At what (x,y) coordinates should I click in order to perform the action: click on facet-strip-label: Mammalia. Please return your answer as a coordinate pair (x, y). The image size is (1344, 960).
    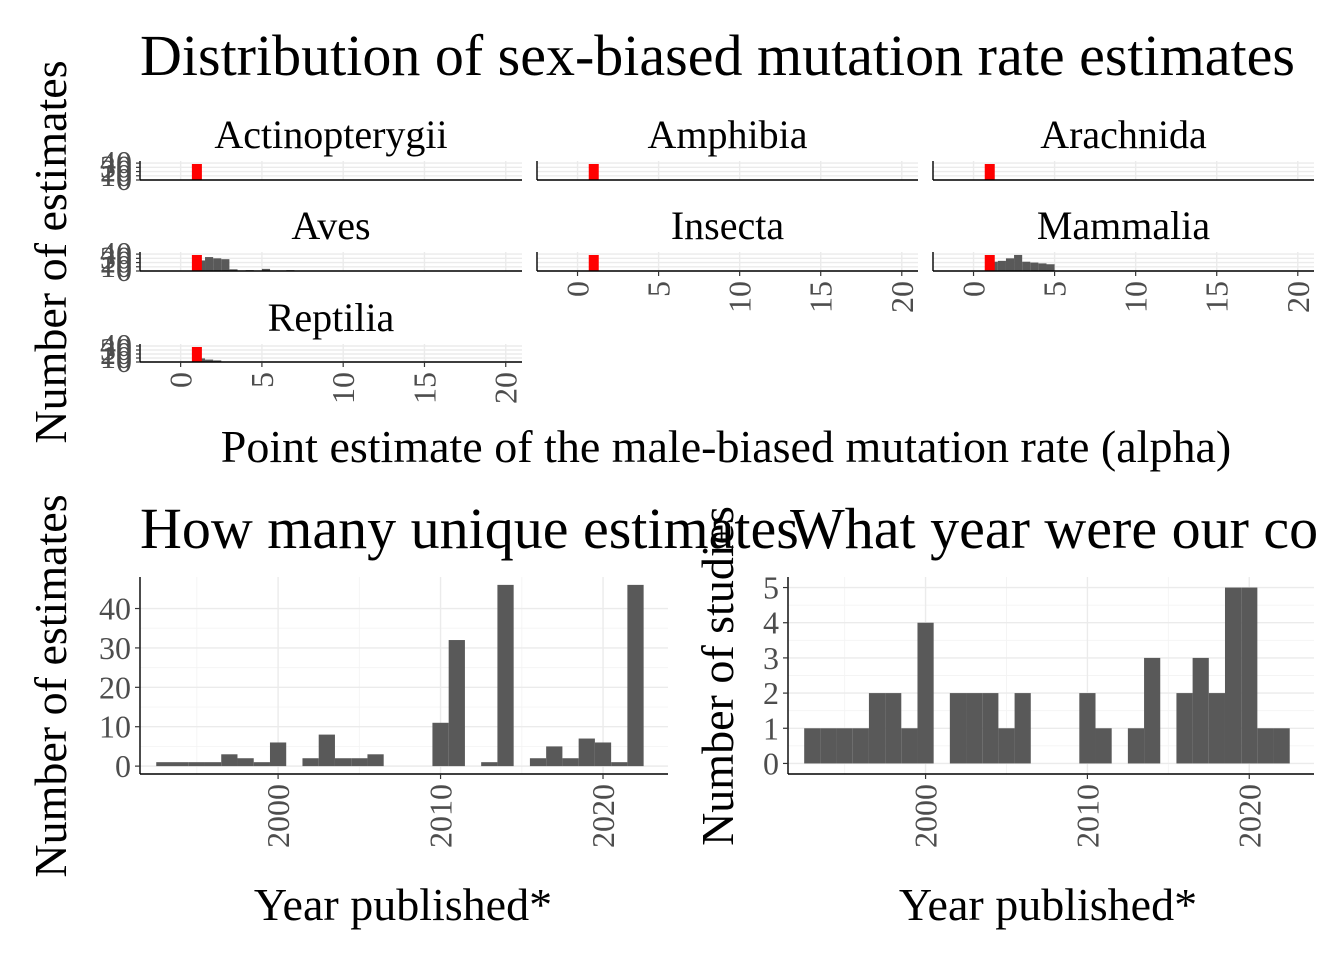
    Looking at the image, I should click on (1124, 225).